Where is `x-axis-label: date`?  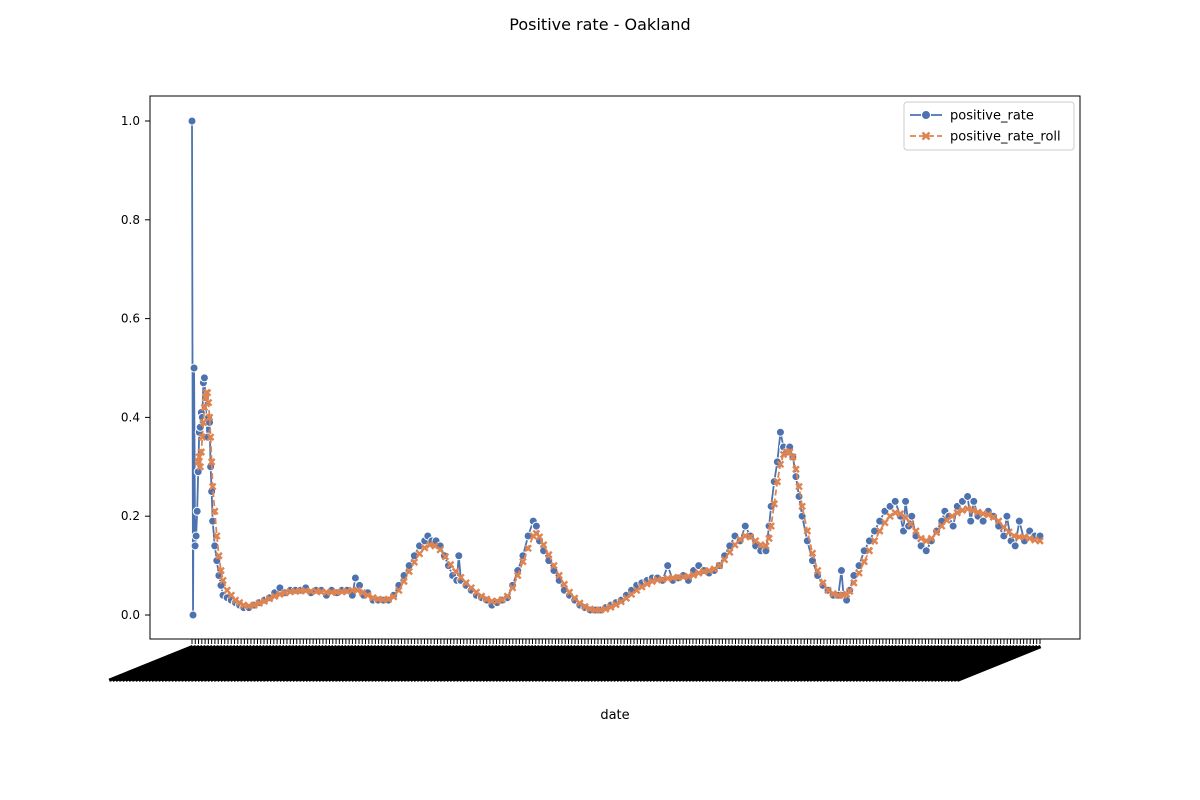
x-axis-label: date is located at coordinates (614, 715).